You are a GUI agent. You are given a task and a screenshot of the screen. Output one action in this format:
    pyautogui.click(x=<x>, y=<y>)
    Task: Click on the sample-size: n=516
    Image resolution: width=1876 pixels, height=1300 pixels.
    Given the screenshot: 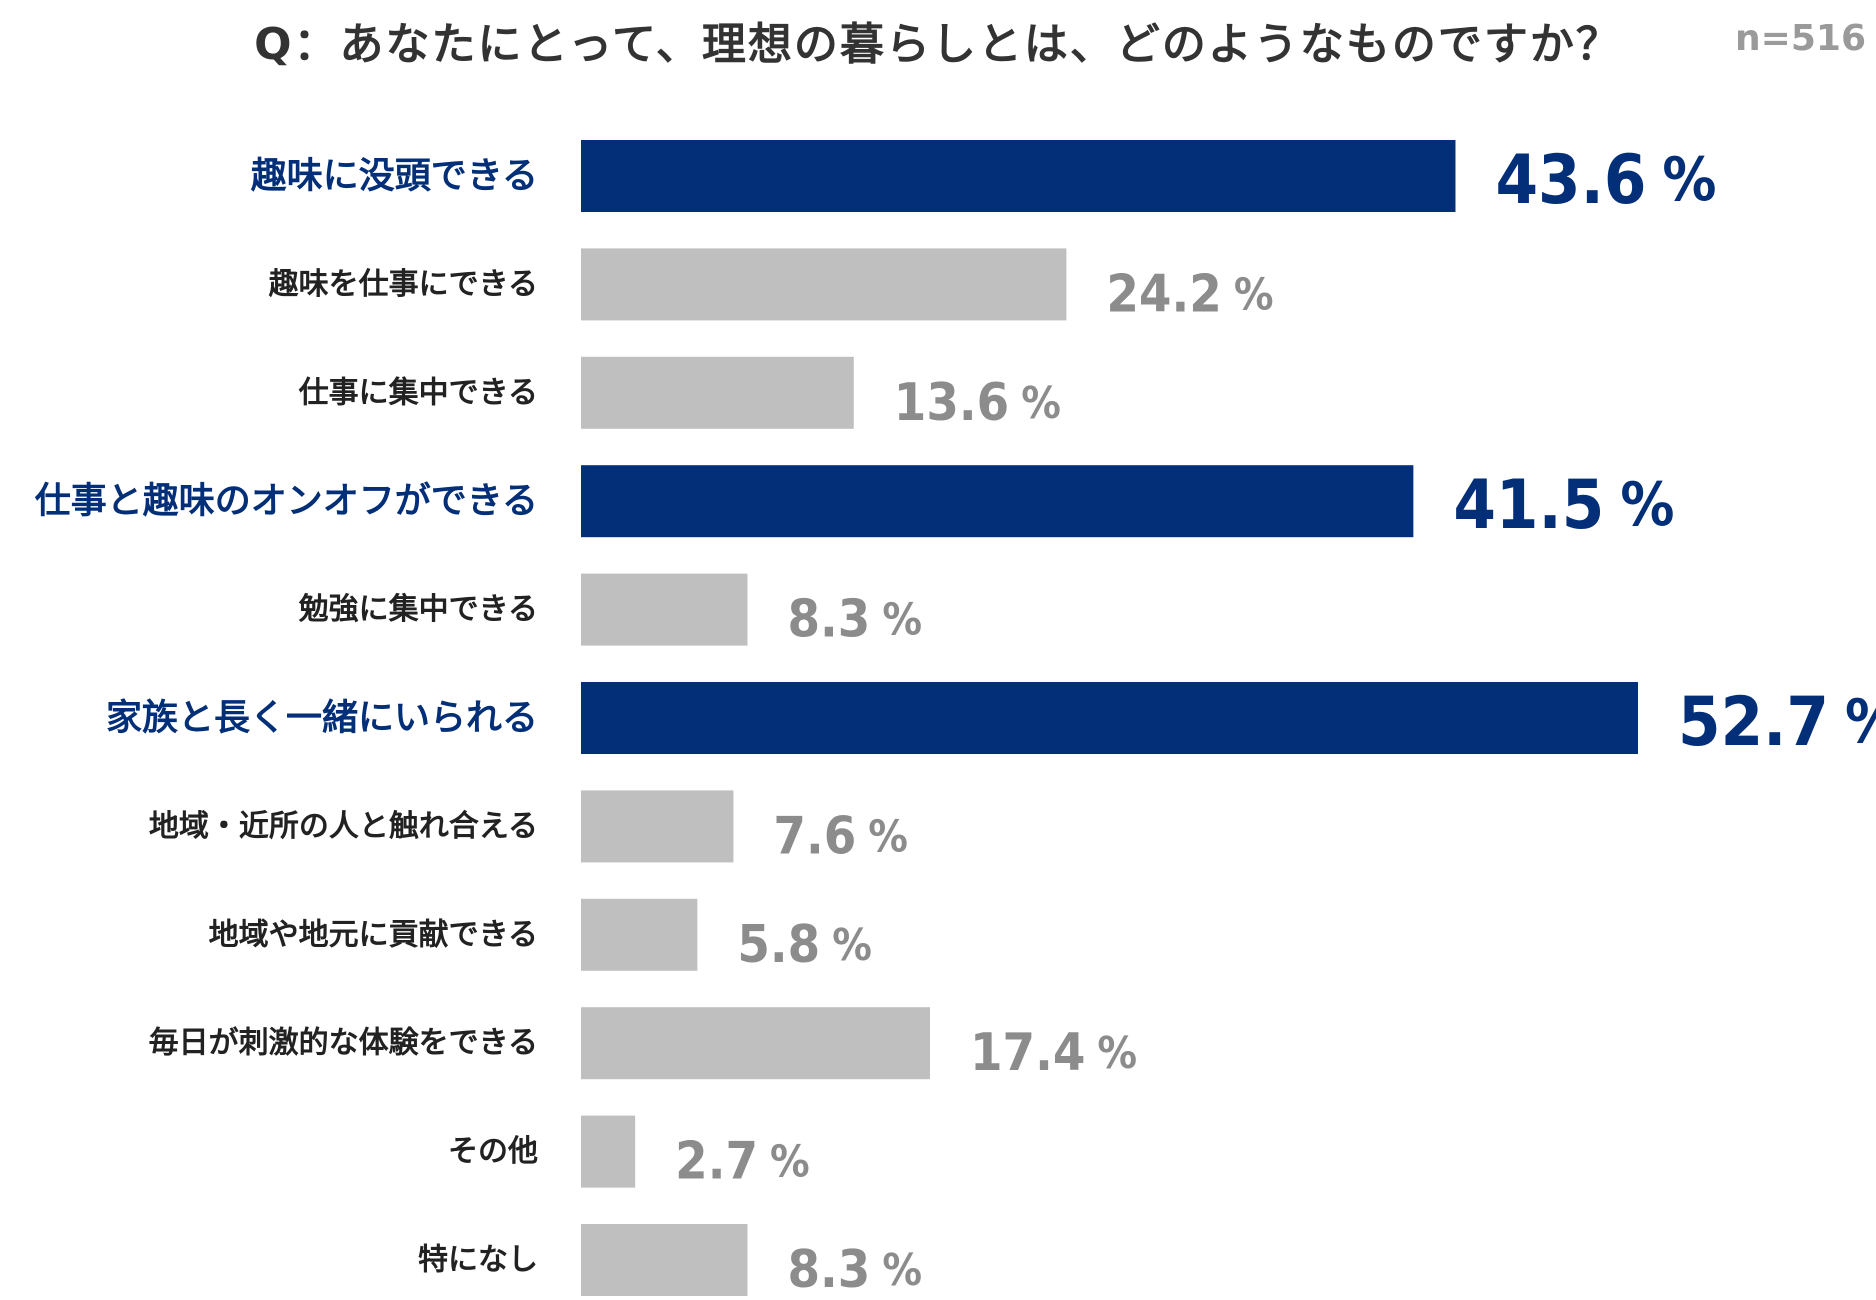 What is the action you would take?
    pyautogui.click(x=1800, y=38)
    